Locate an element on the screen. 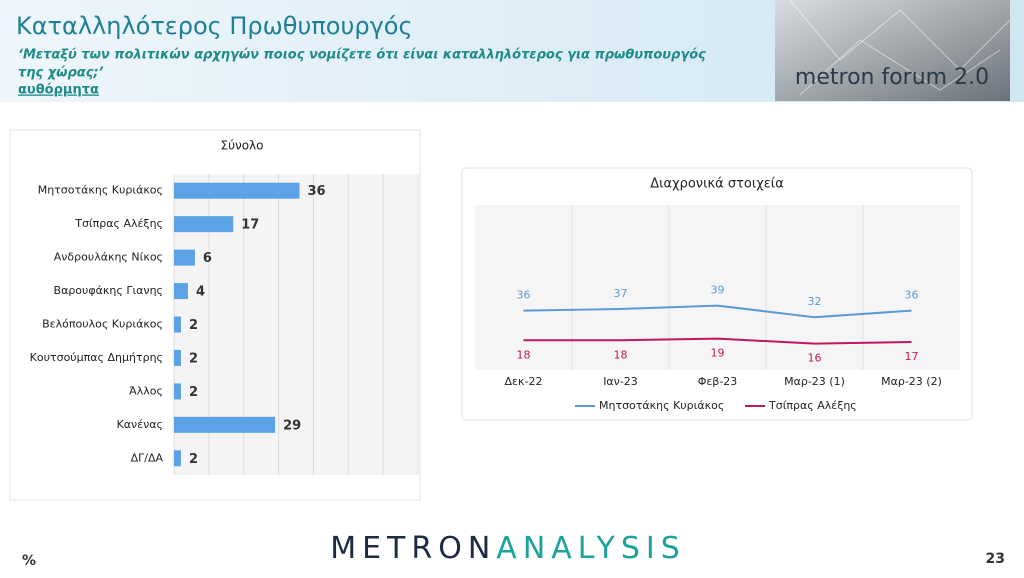 This screenshot has width=1024, height=578. value-label: 19 is located at coordinates (718, 353).